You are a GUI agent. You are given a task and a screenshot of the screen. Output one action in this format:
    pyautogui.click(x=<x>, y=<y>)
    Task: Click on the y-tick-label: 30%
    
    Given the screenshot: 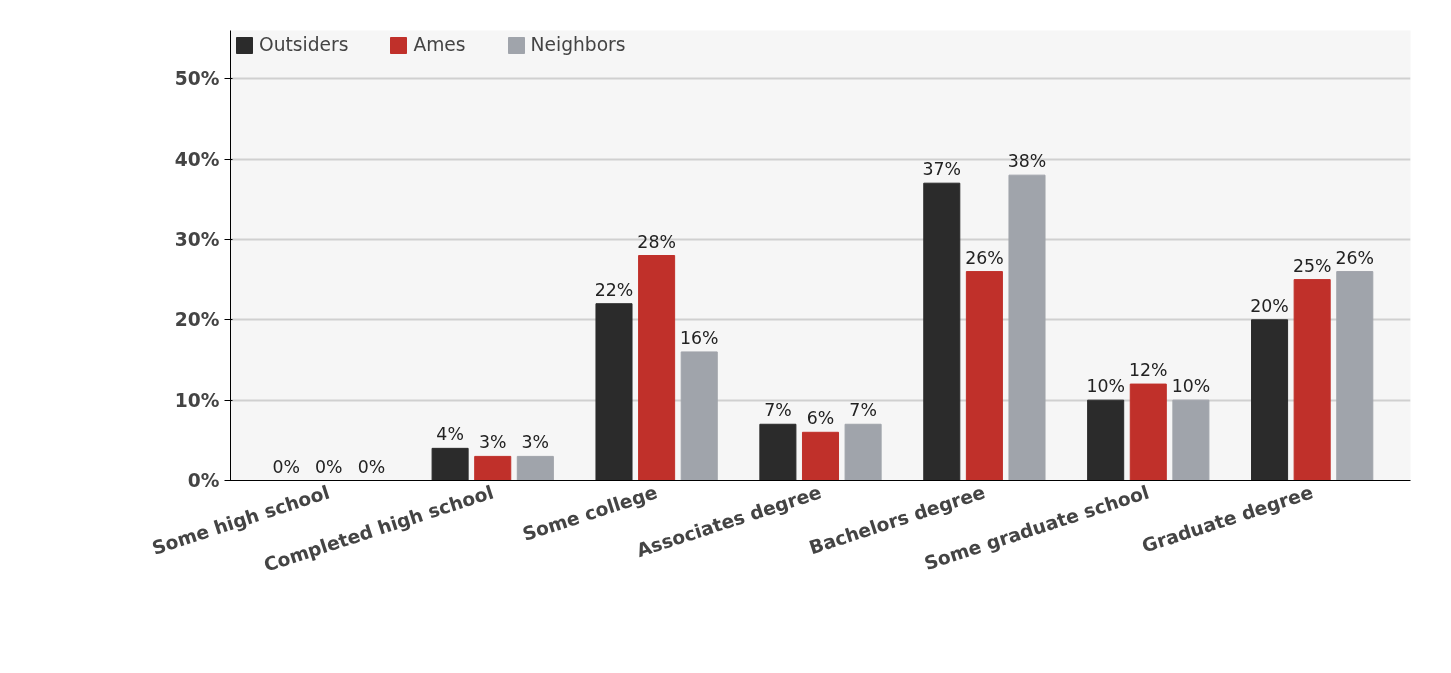 What is the action you would take?
    pyautogui.click(x=197, y=239)
    